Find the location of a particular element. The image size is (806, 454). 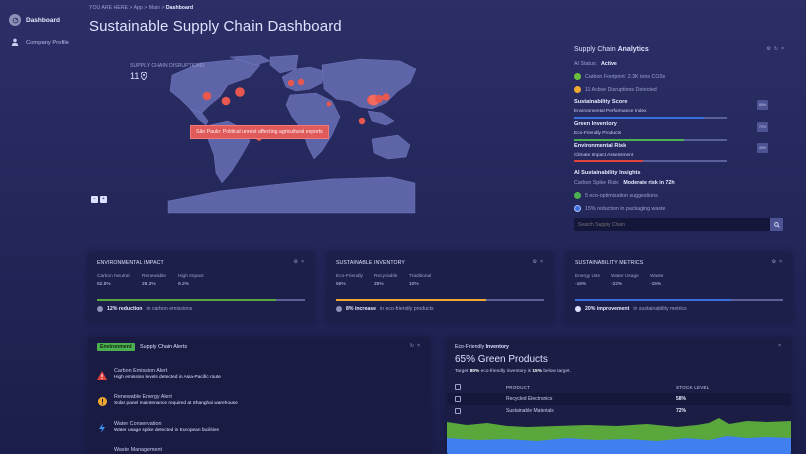

select-all-checkbox is located at coordinates (458, 387).